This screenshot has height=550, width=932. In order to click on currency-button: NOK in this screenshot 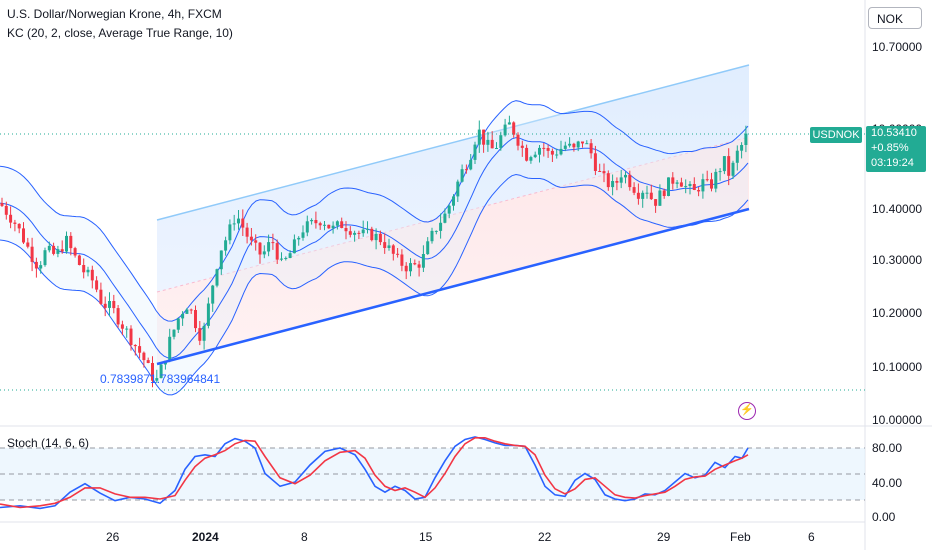, I will do `click(895, 18)`.